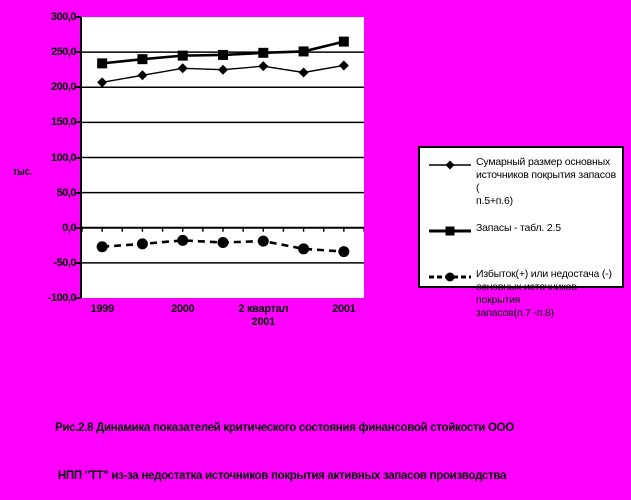  What do you see at coordinates (69, 227) in the screenshot?
I see `y-tick-label: 0,0` at bounding box center [69, 227].